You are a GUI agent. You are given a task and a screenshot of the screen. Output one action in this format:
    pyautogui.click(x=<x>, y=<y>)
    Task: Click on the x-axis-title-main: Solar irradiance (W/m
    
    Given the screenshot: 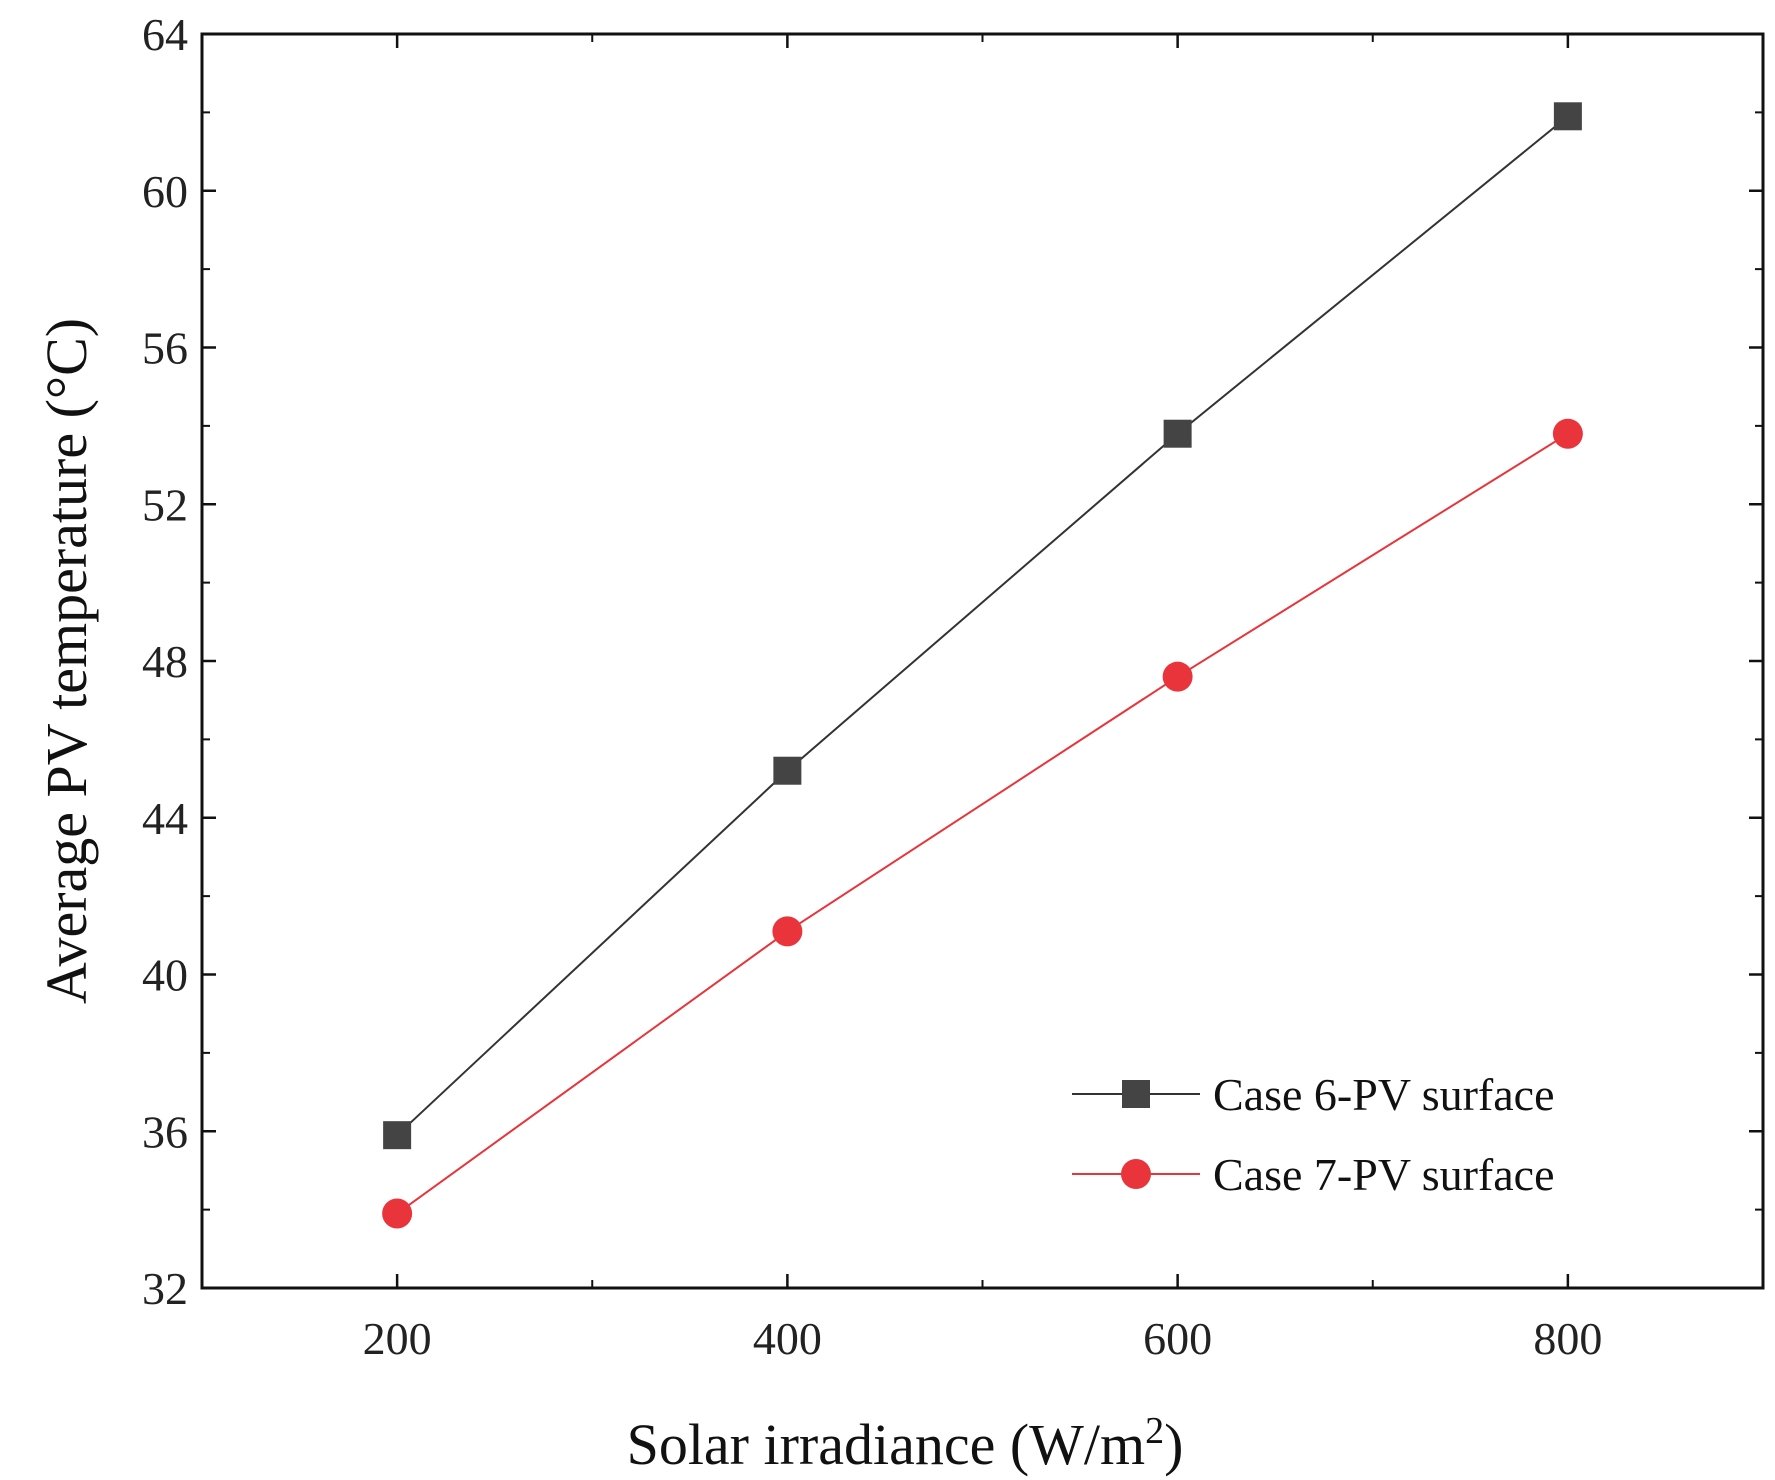 What is the action you would take?
    pyautogui.click(x=886, y=1444)
    